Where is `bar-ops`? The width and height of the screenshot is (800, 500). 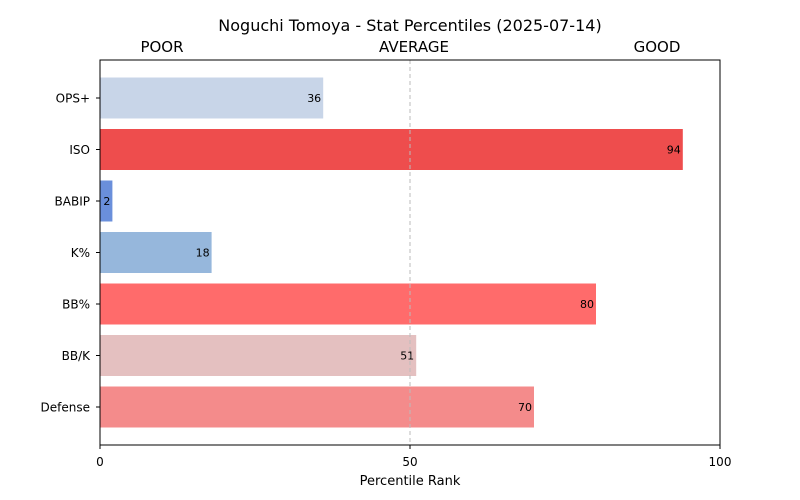
bar-ops is located at coordinates (212, 98).